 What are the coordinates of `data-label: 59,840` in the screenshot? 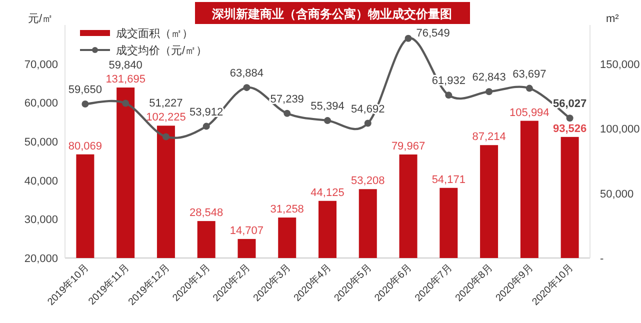 It's located at (125, 66).